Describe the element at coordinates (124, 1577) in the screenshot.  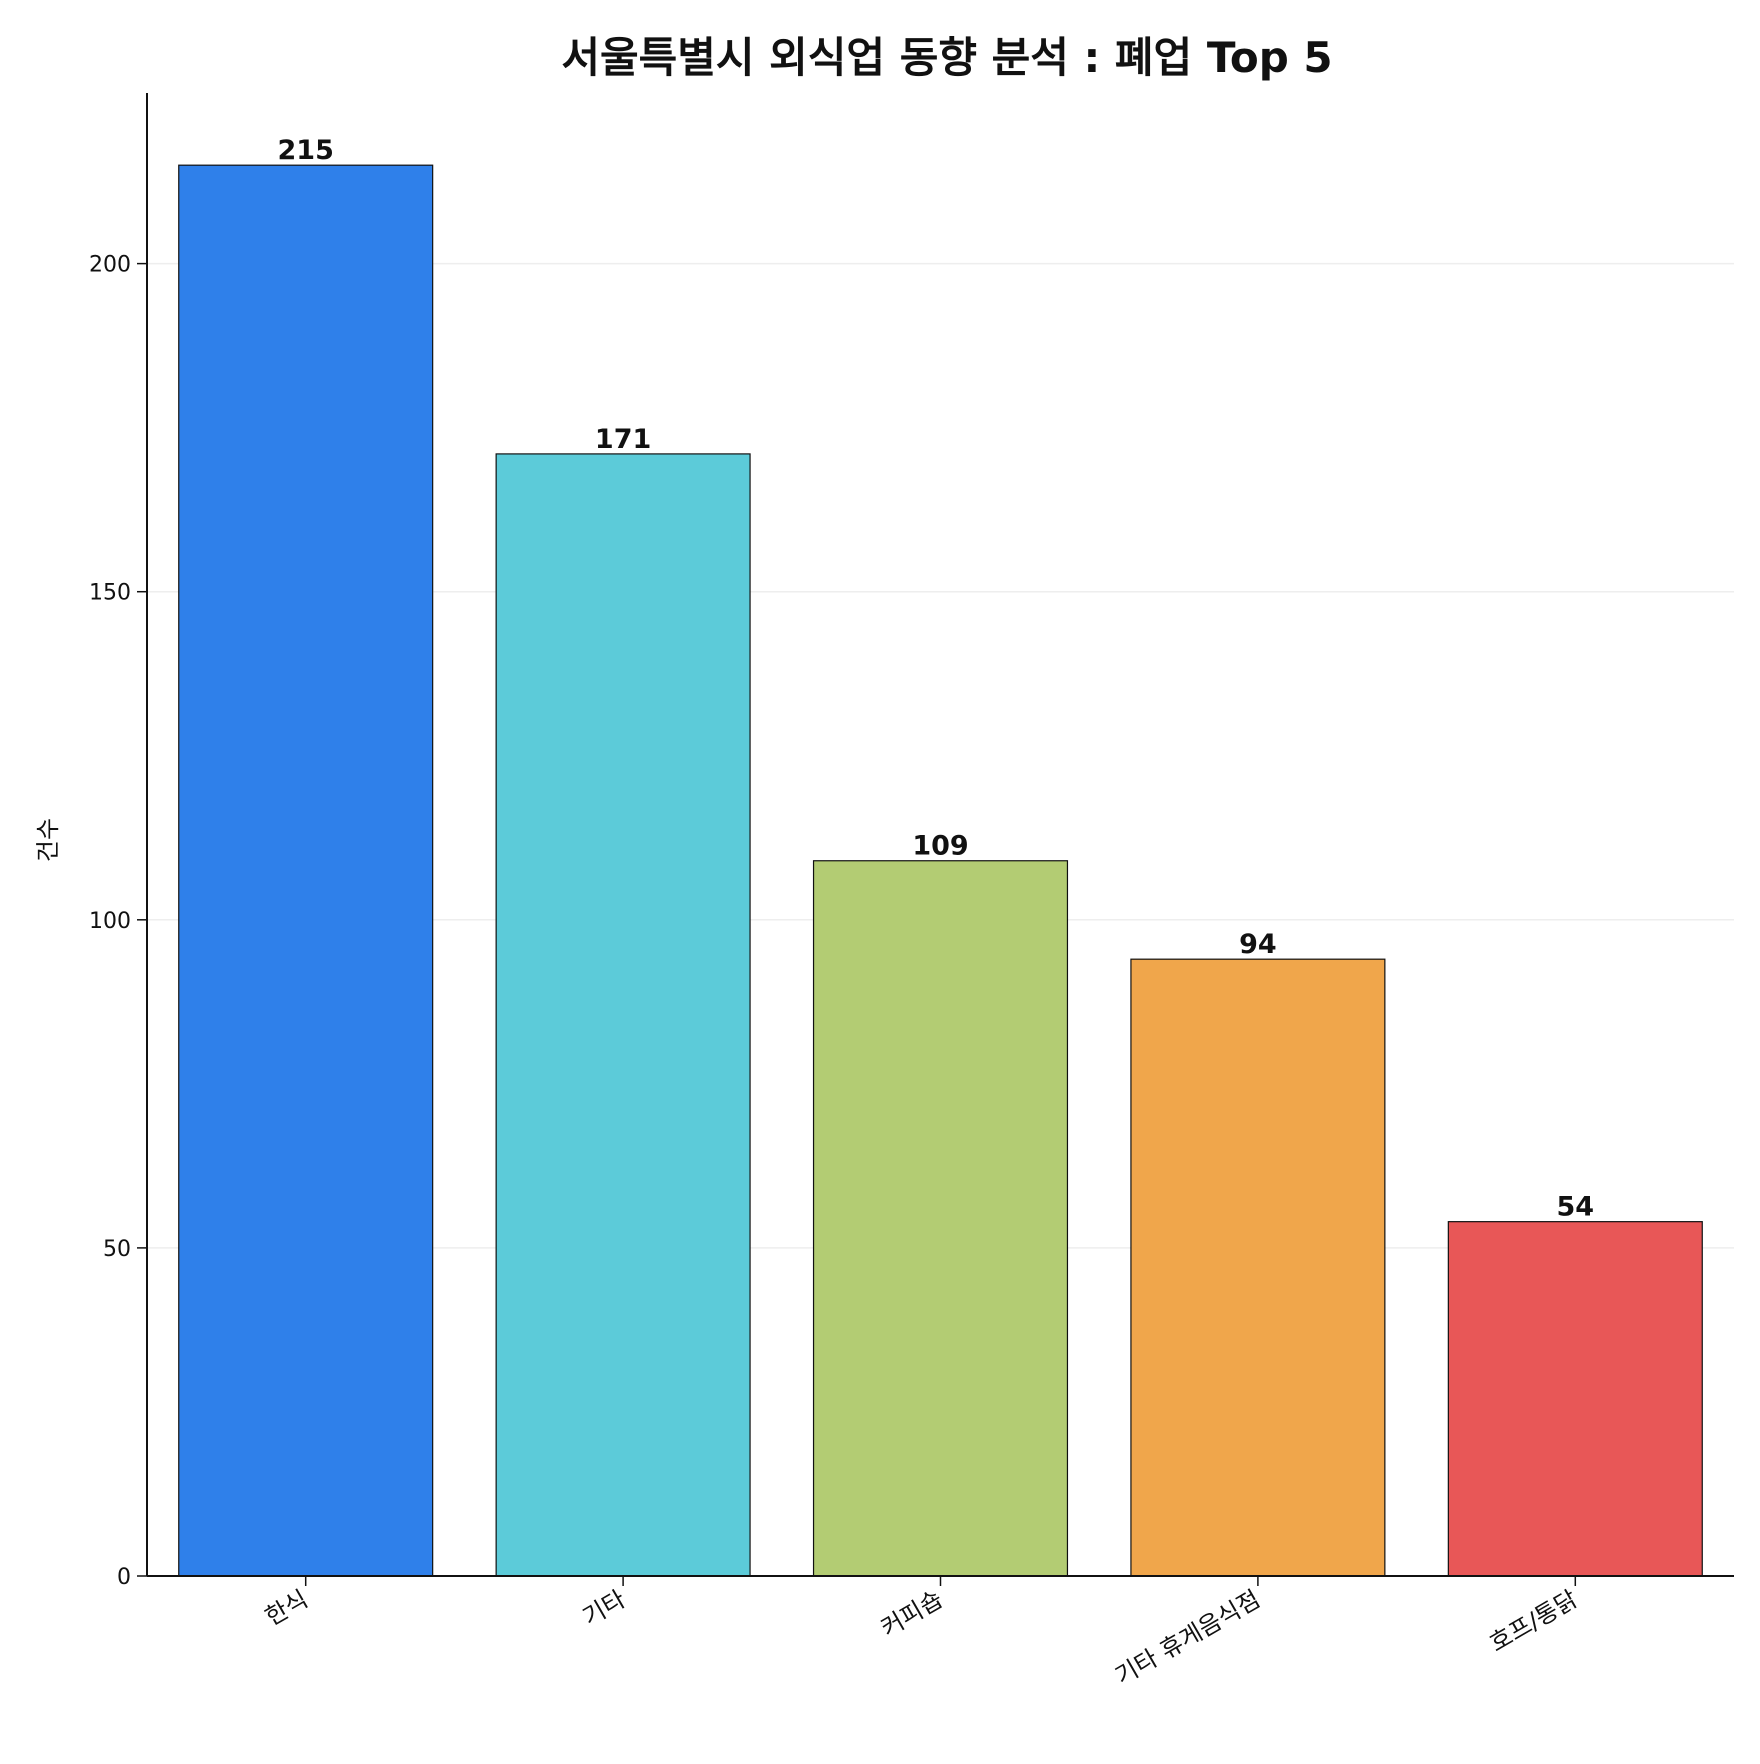
I see `y-tick-label: 0` at that location.